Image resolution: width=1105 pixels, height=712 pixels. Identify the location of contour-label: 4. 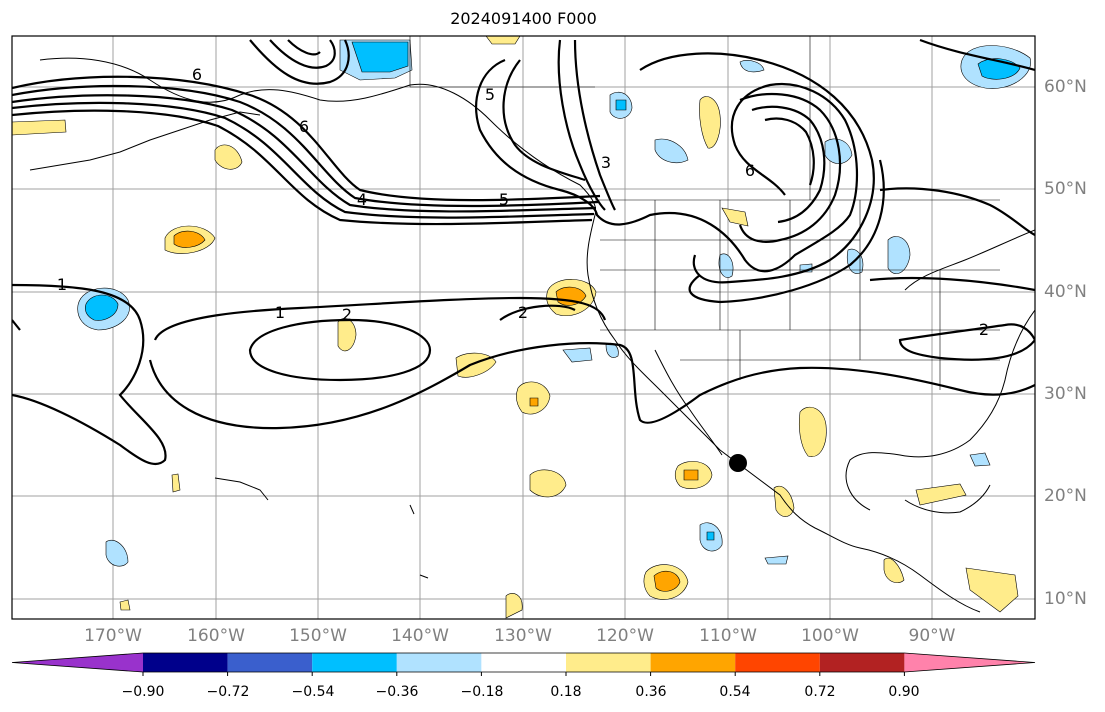
(362, 199).